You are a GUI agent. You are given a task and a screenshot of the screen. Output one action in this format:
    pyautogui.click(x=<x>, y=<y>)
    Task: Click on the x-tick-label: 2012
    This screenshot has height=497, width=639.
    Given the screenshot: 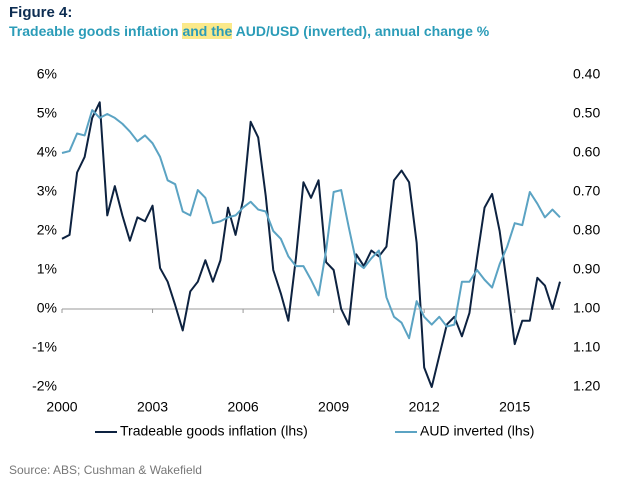 What is the action you would take?
    pyautogui.click(x=424, y=407)
    